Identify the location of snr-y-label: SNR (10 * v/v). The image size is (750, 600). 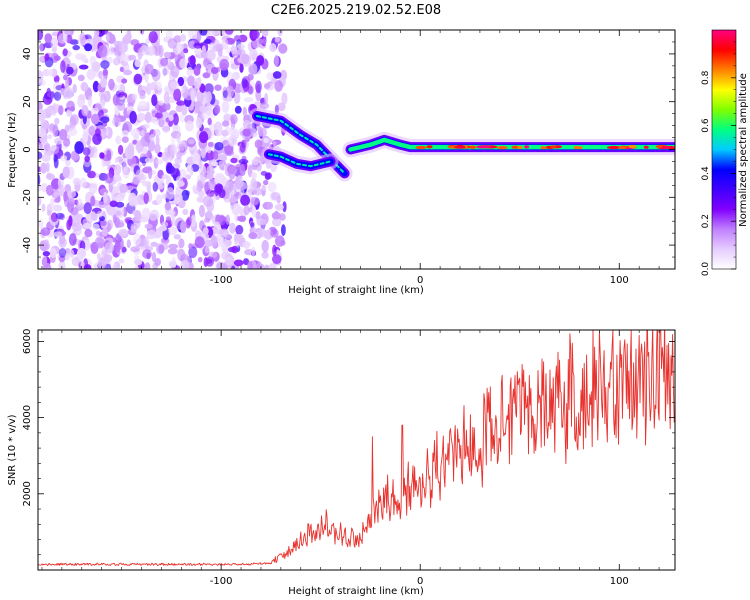
(12, 449).